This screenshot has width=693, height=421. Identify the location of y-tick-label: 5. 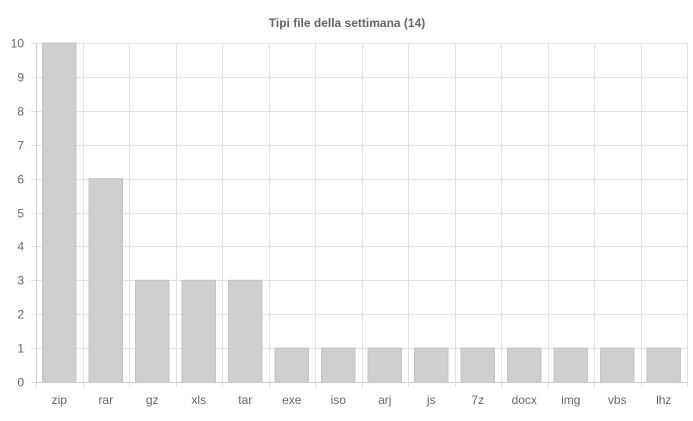
(20, 214).